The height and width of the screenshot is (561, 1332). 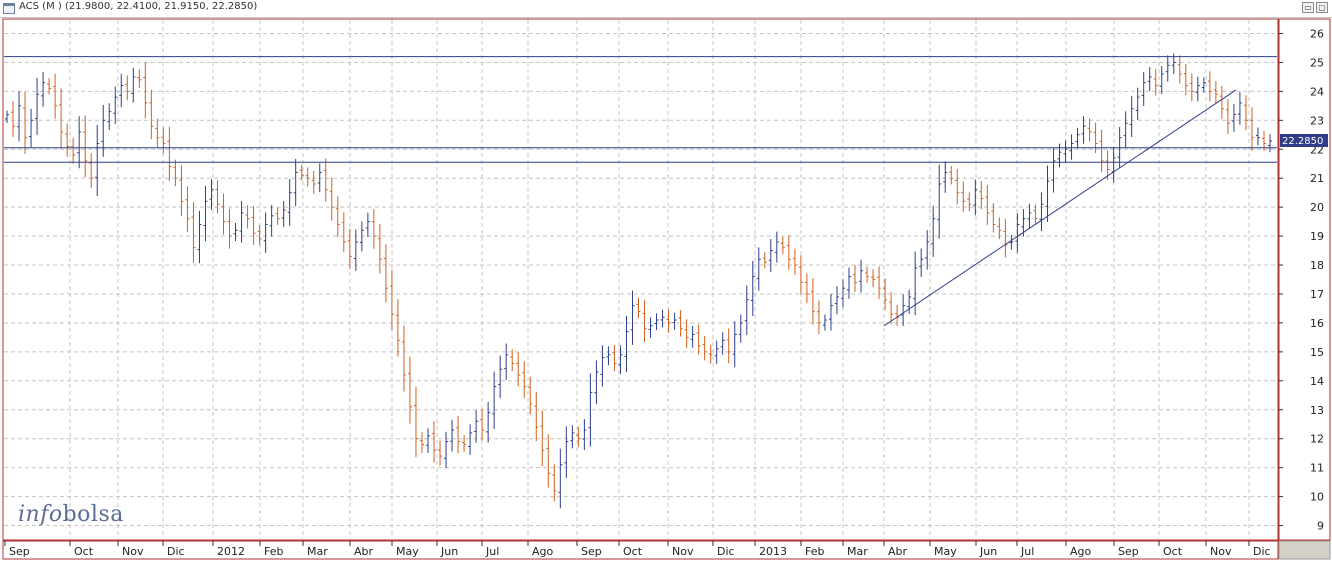 What do you see at coordinates (1317, 120) in the screenshot?
I see `y-tick-label: 23` at bounding box center [1317, 120].